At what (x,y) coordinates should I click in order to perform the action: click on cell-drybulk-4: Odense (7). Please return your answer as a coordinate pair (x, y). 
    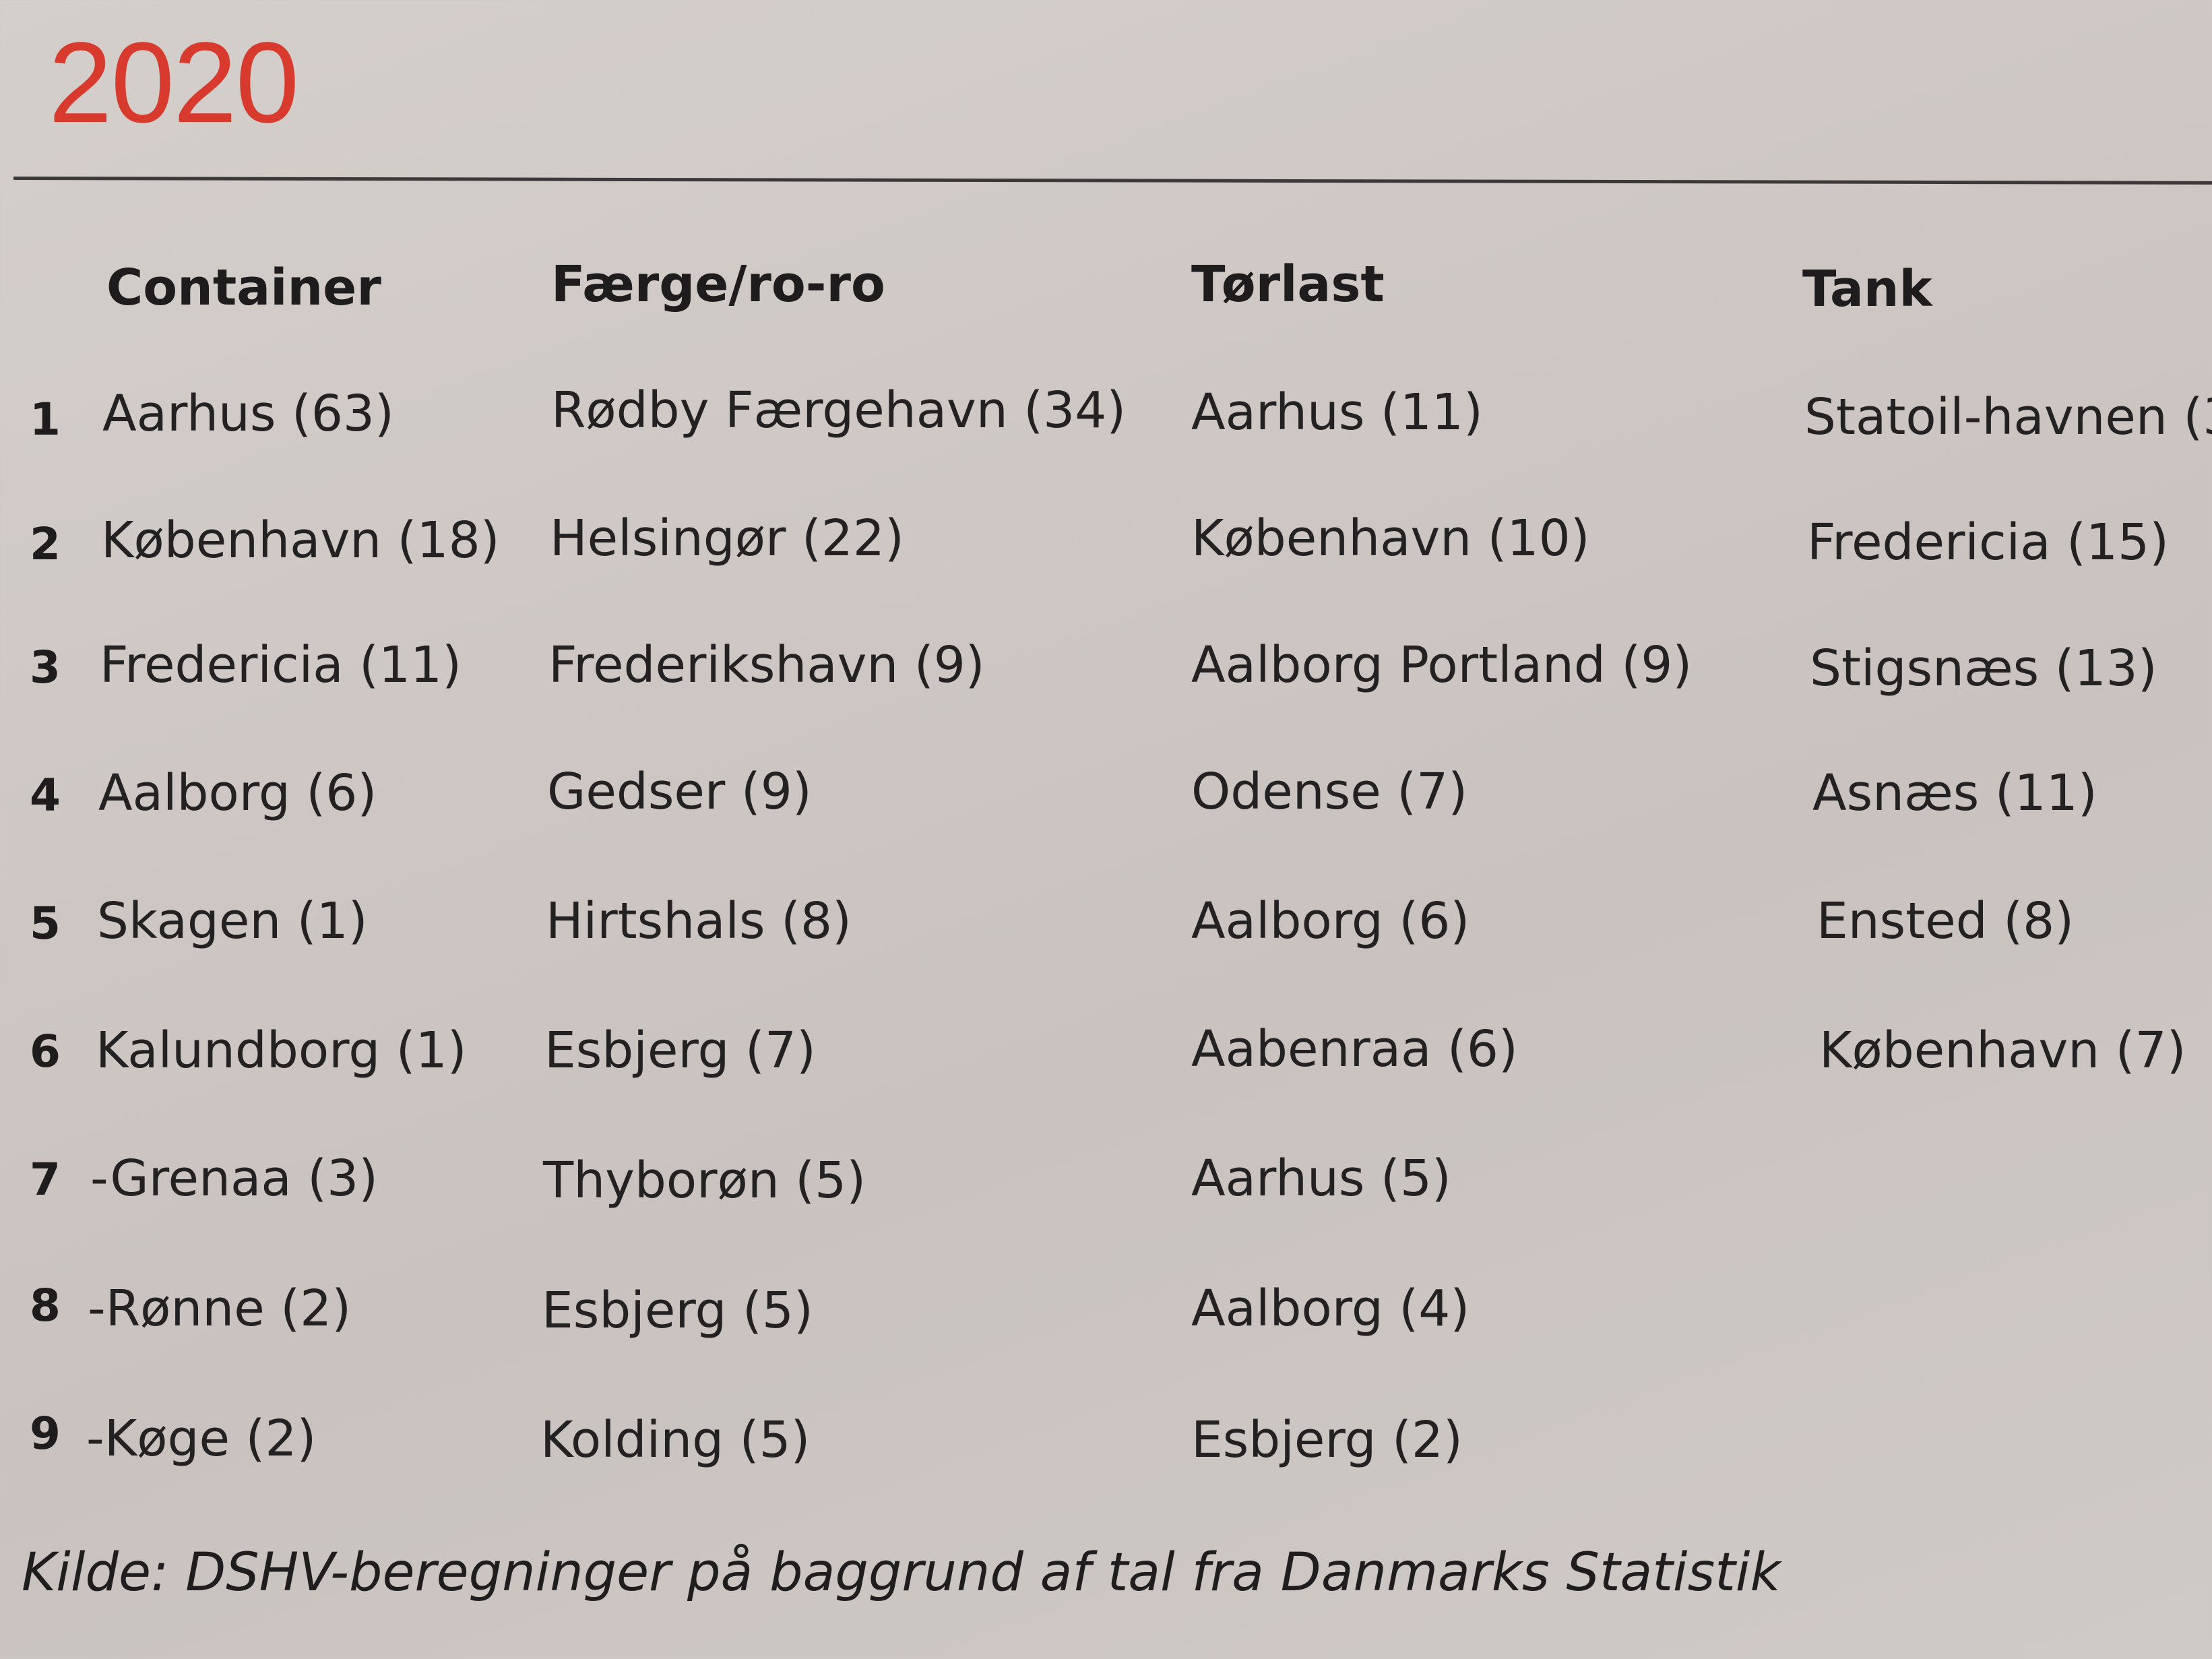
    Looking at the image, I should click on (1329, 792).